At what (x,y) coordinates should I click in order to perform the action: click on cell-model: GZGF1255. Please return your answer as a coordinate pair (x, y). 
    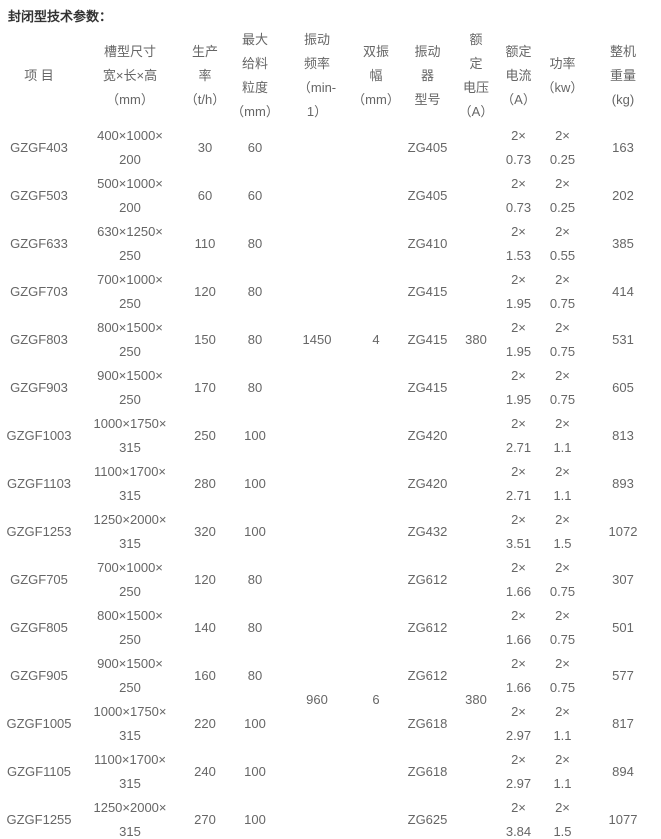
    Looking at the image, I should click on (39, 819).